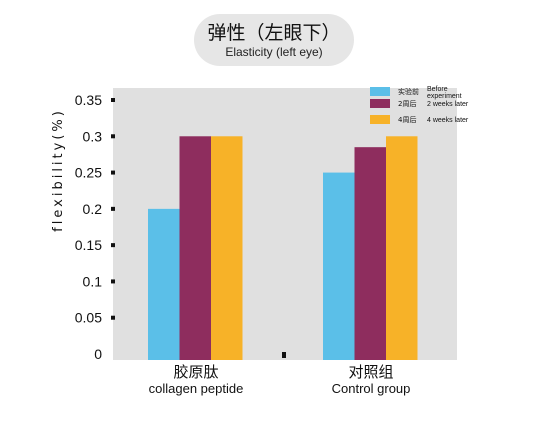 This screenshot has width=540, height=427. I want to click on y-tick-label: 0.35, so click(88, 100).